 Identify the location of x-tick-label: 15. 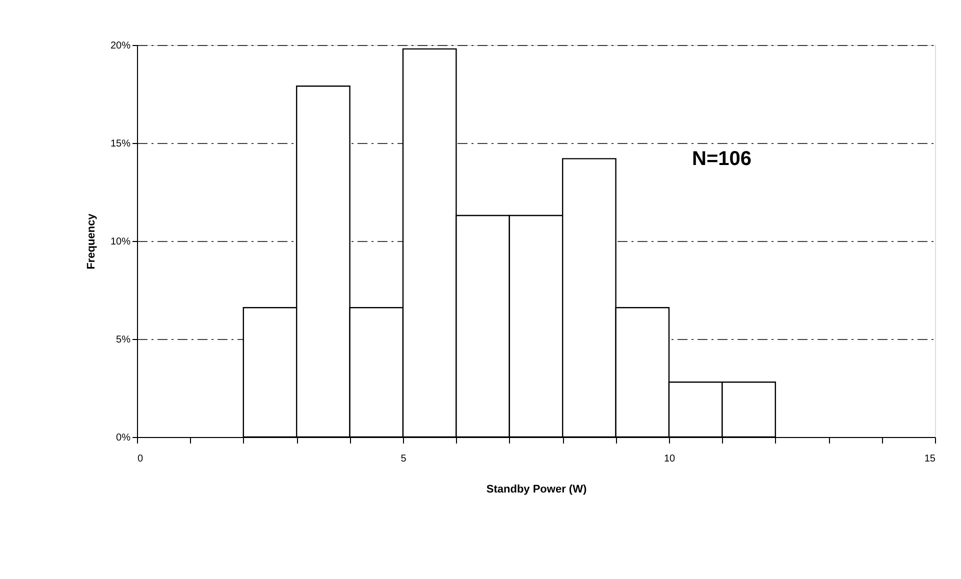
(930, 459).